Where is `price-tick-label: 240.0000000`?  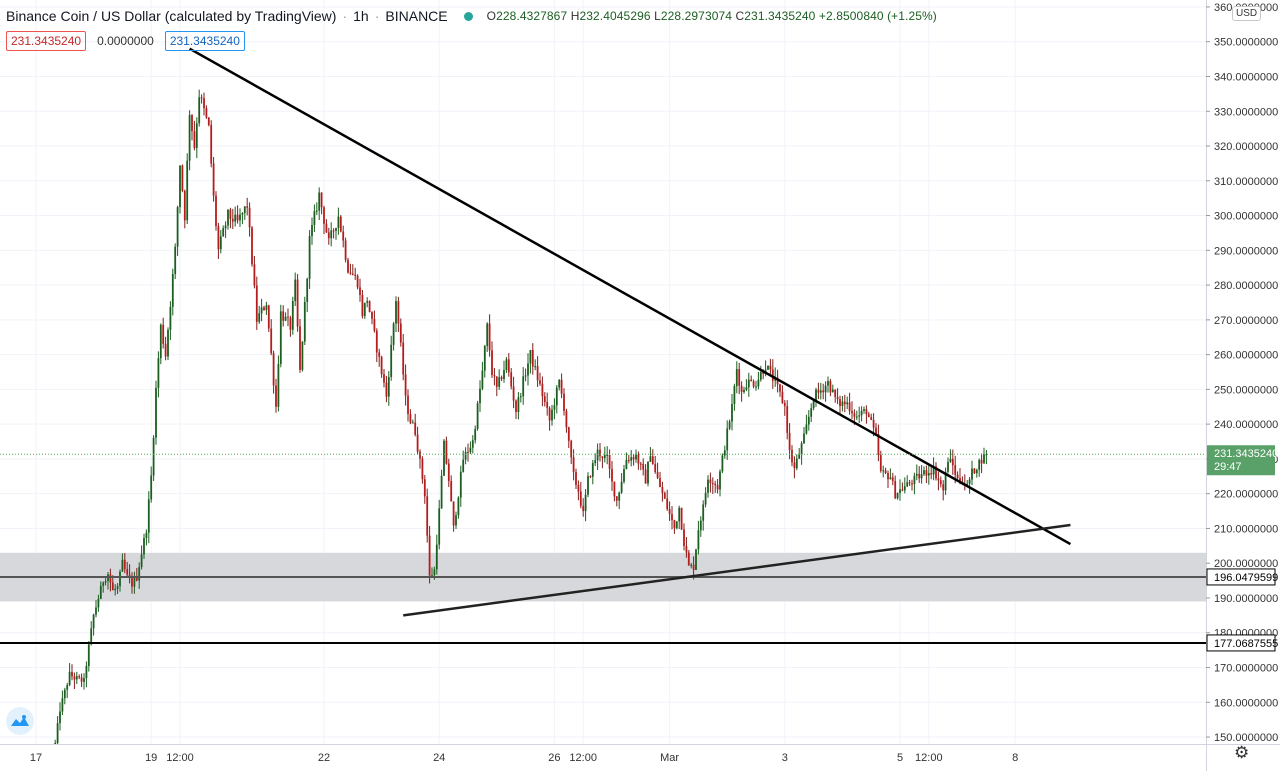 price-tick-label: 240.0000000 is located at coordinates (1246, 425).